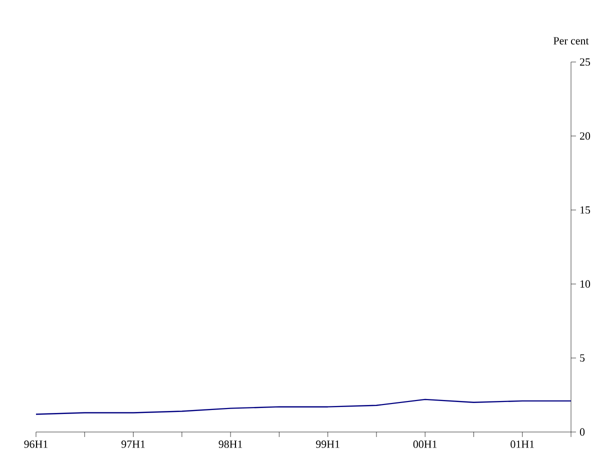 Image resolution: width=612 pixels, height=473 pixels. I want to click on y-axis-title: Per cent, so click(571, 40).